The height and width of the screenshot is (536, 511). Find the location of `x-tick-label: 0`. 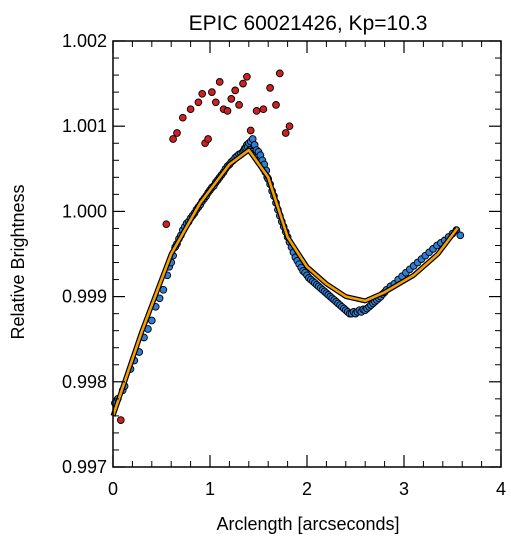

x-tick-label: 0 is located at coordinates (113, 489).